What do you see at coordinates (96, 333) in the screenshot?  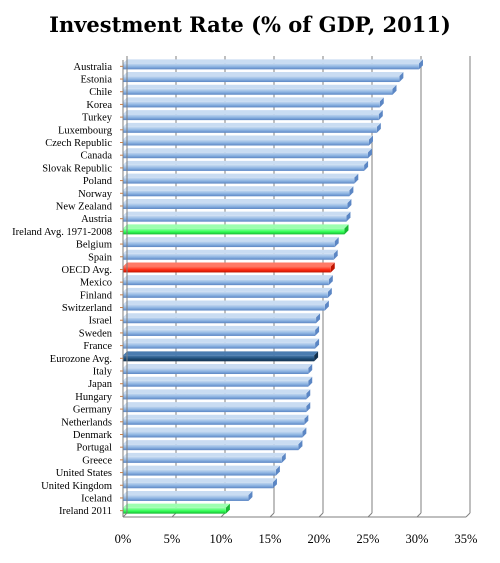 I see `category-label: Sweden` at bounding box center [96, 333].